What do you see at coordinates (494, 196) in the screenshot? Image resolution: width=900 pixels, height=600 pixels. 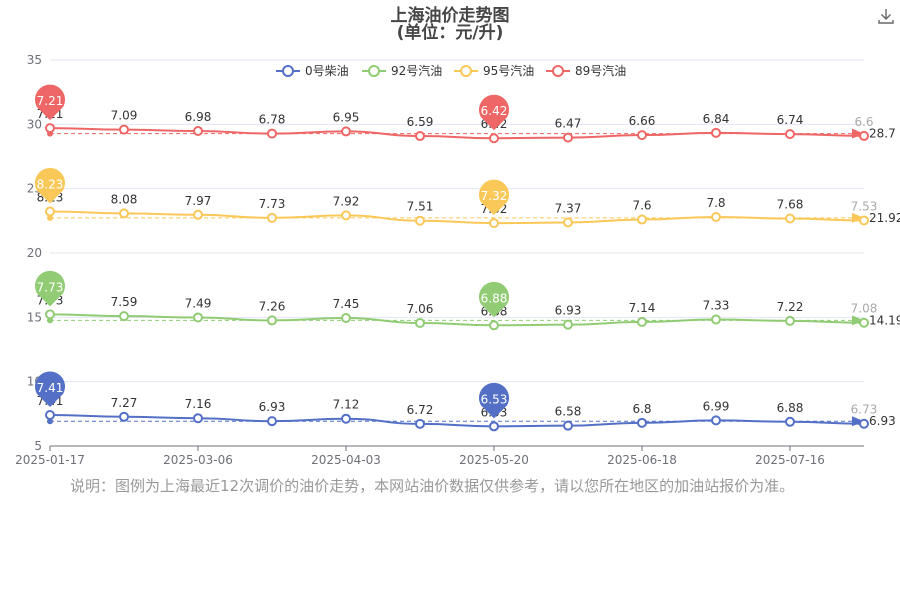 I see `marker-pin-label: 7.32` at bounding box center [494, 196].